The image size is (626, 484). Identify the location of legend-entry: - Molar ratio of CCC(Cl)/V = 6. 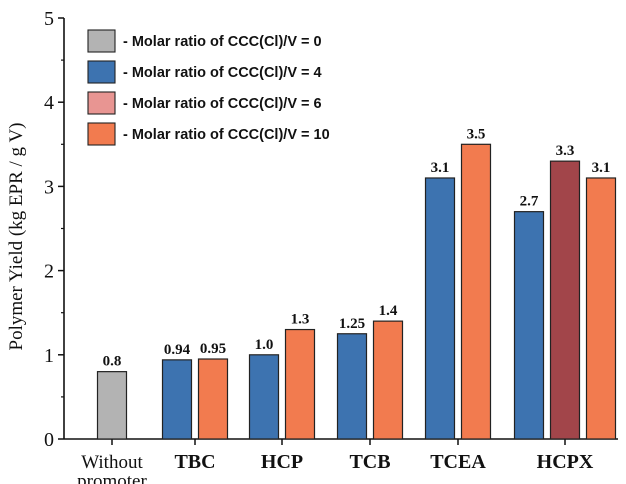
(222, 104).